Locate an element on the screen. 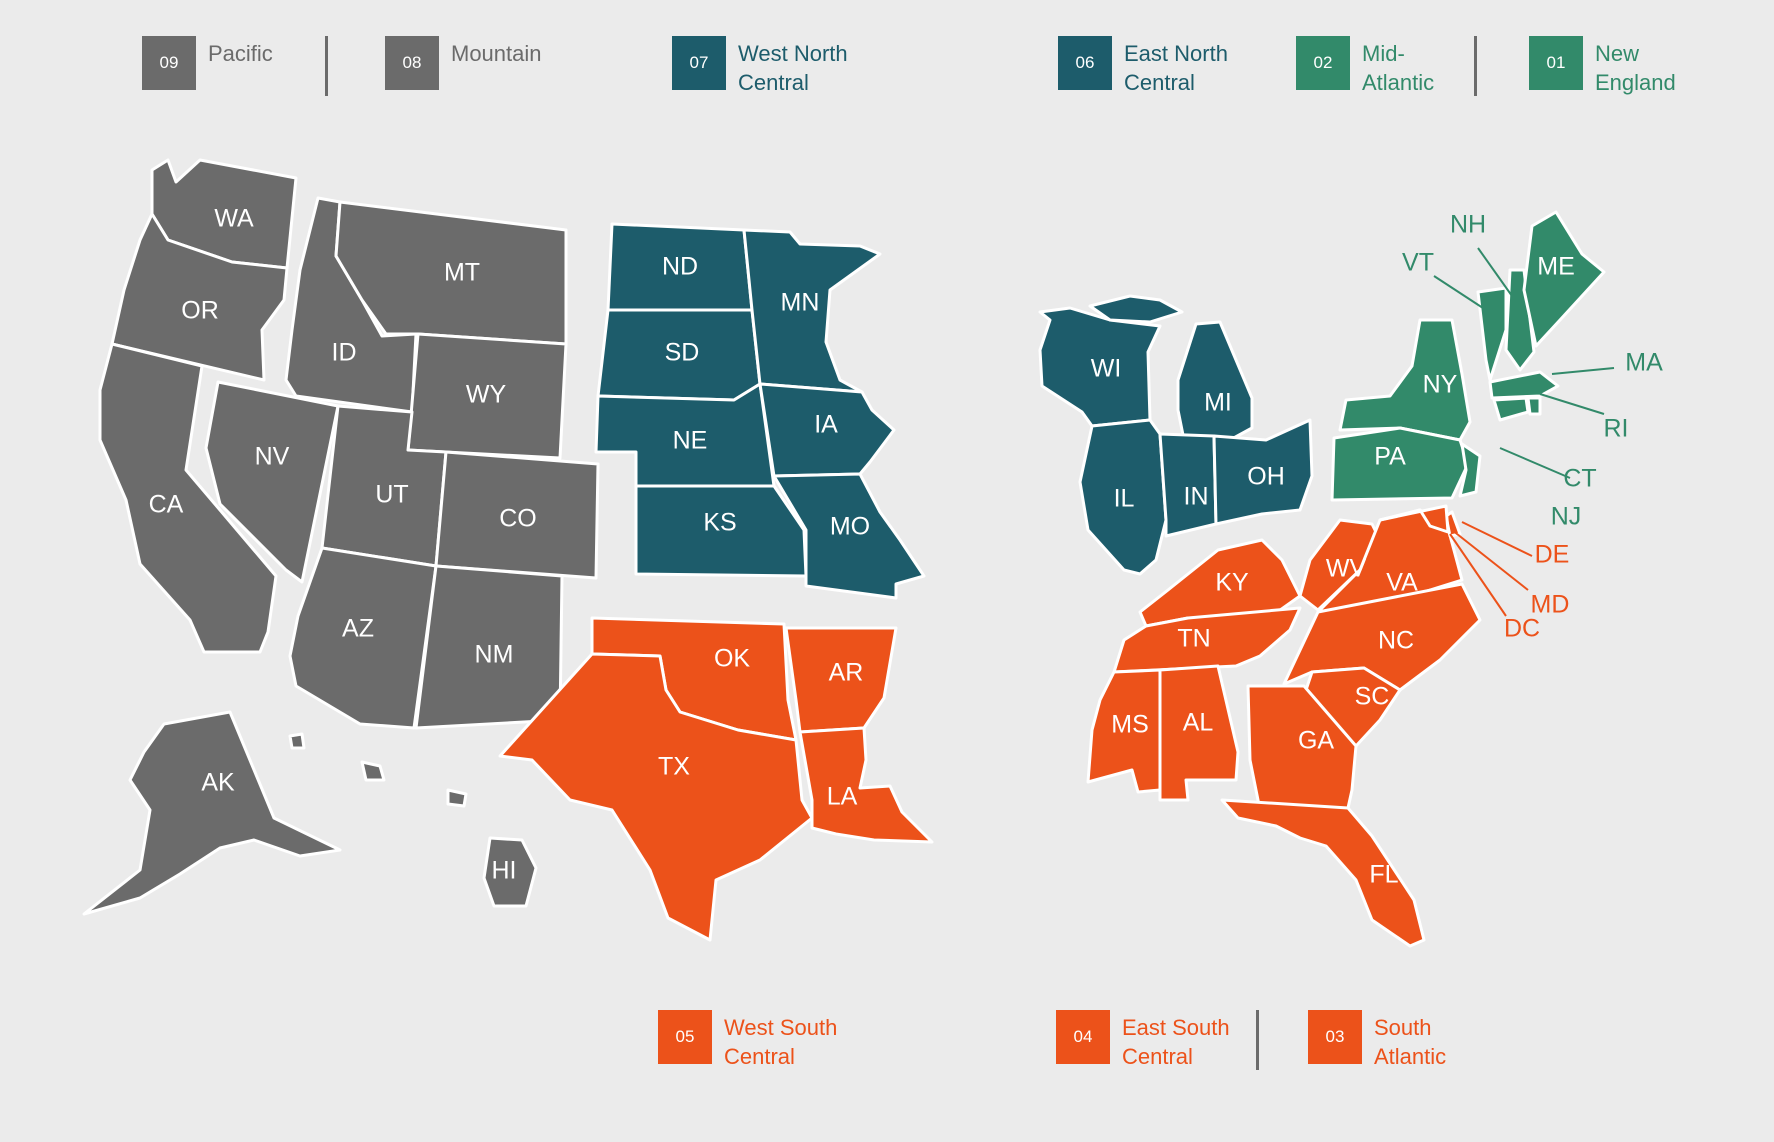 Image resolution: width=1774 pixels, height=1142 pixels. state-ri is located at coordinates (1534, 406).